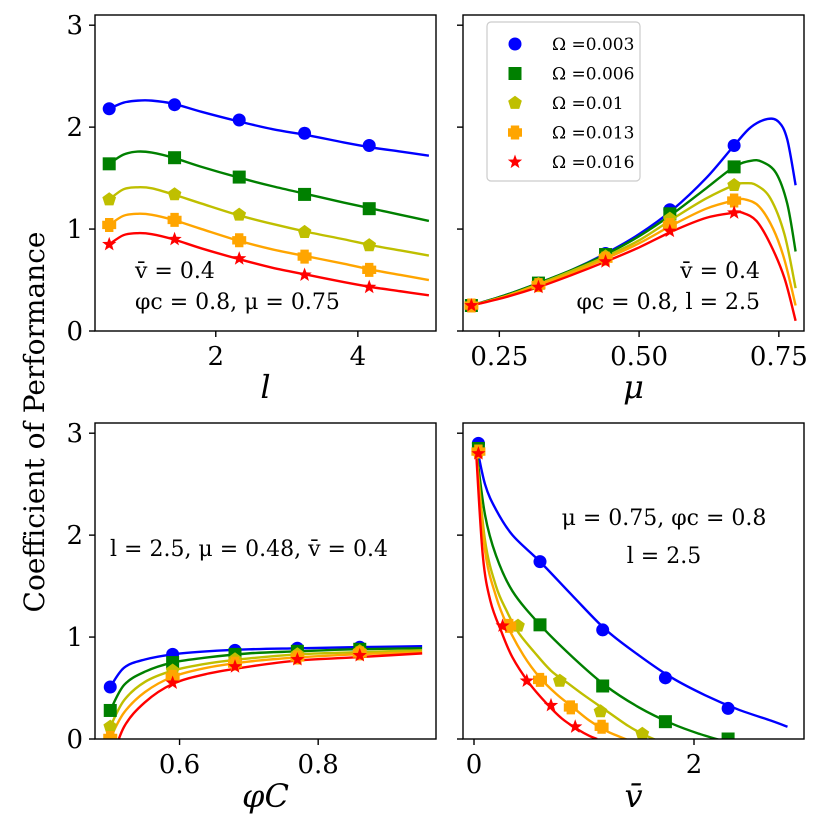  What do you see at coordinates (593, 163) in the screenshot?
I see `legend-label: Ω =0.016` at bounding box center [593, 163].